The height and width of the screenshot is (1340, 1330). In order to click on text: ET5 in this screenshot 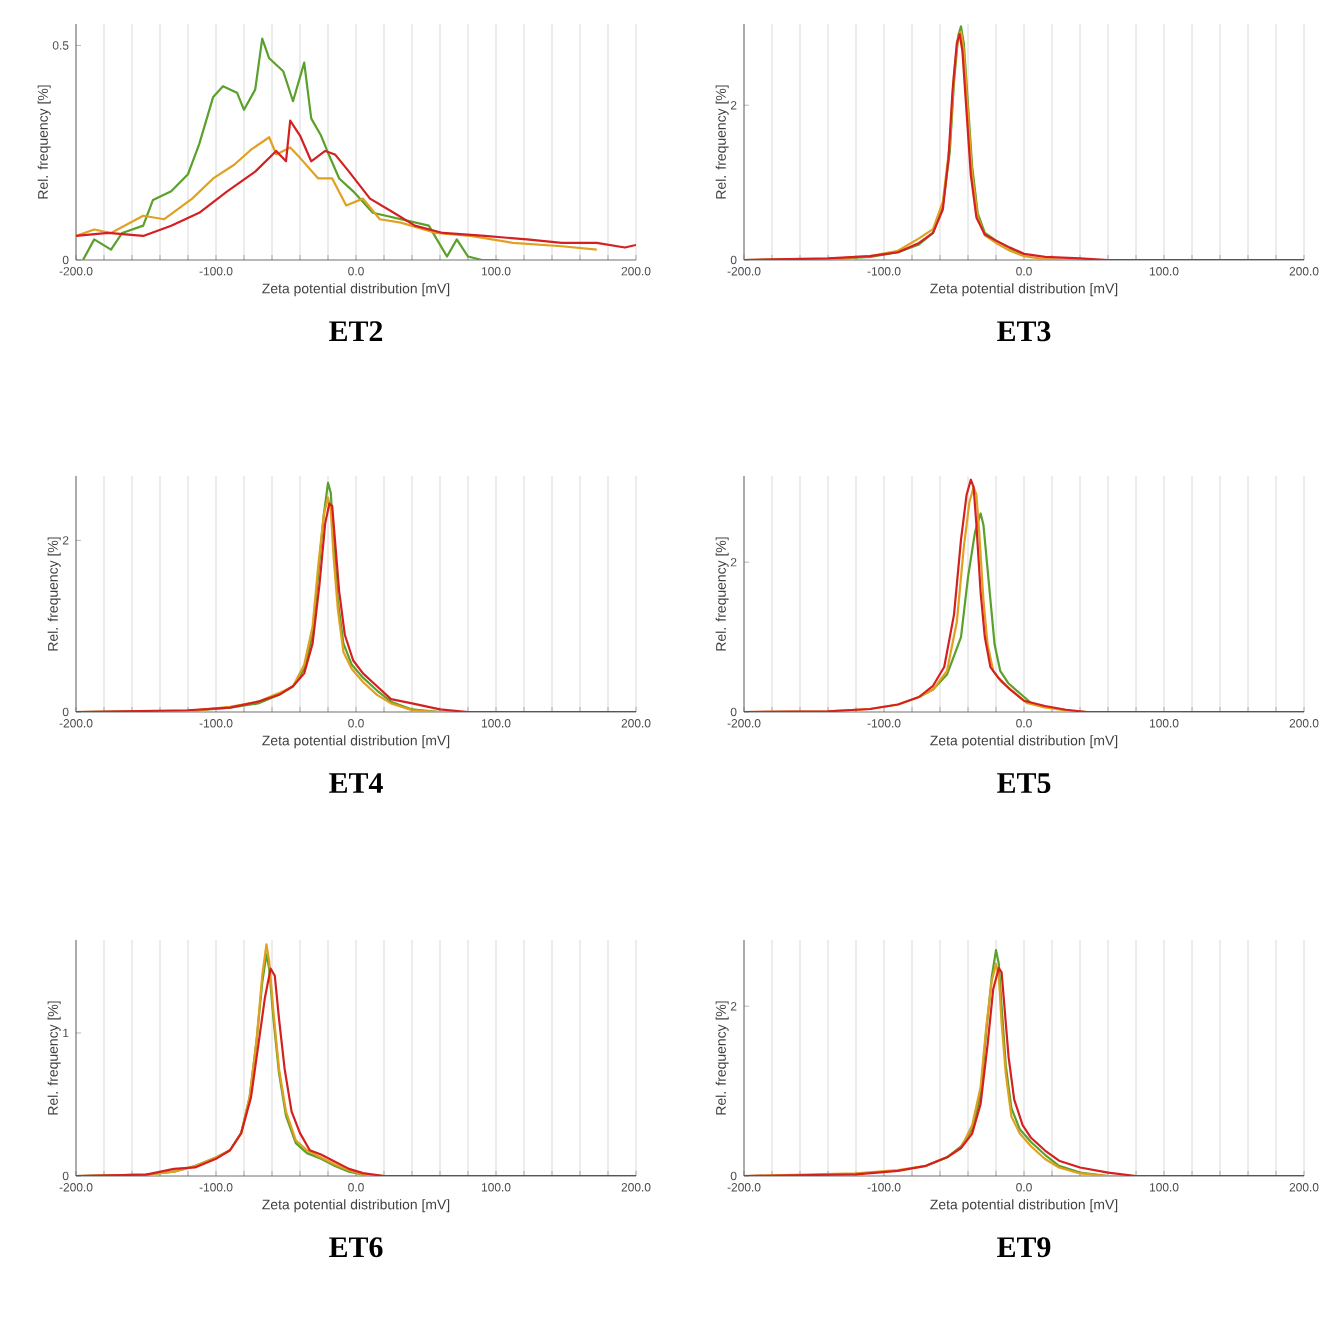, I will do `click(1024, 783)`.